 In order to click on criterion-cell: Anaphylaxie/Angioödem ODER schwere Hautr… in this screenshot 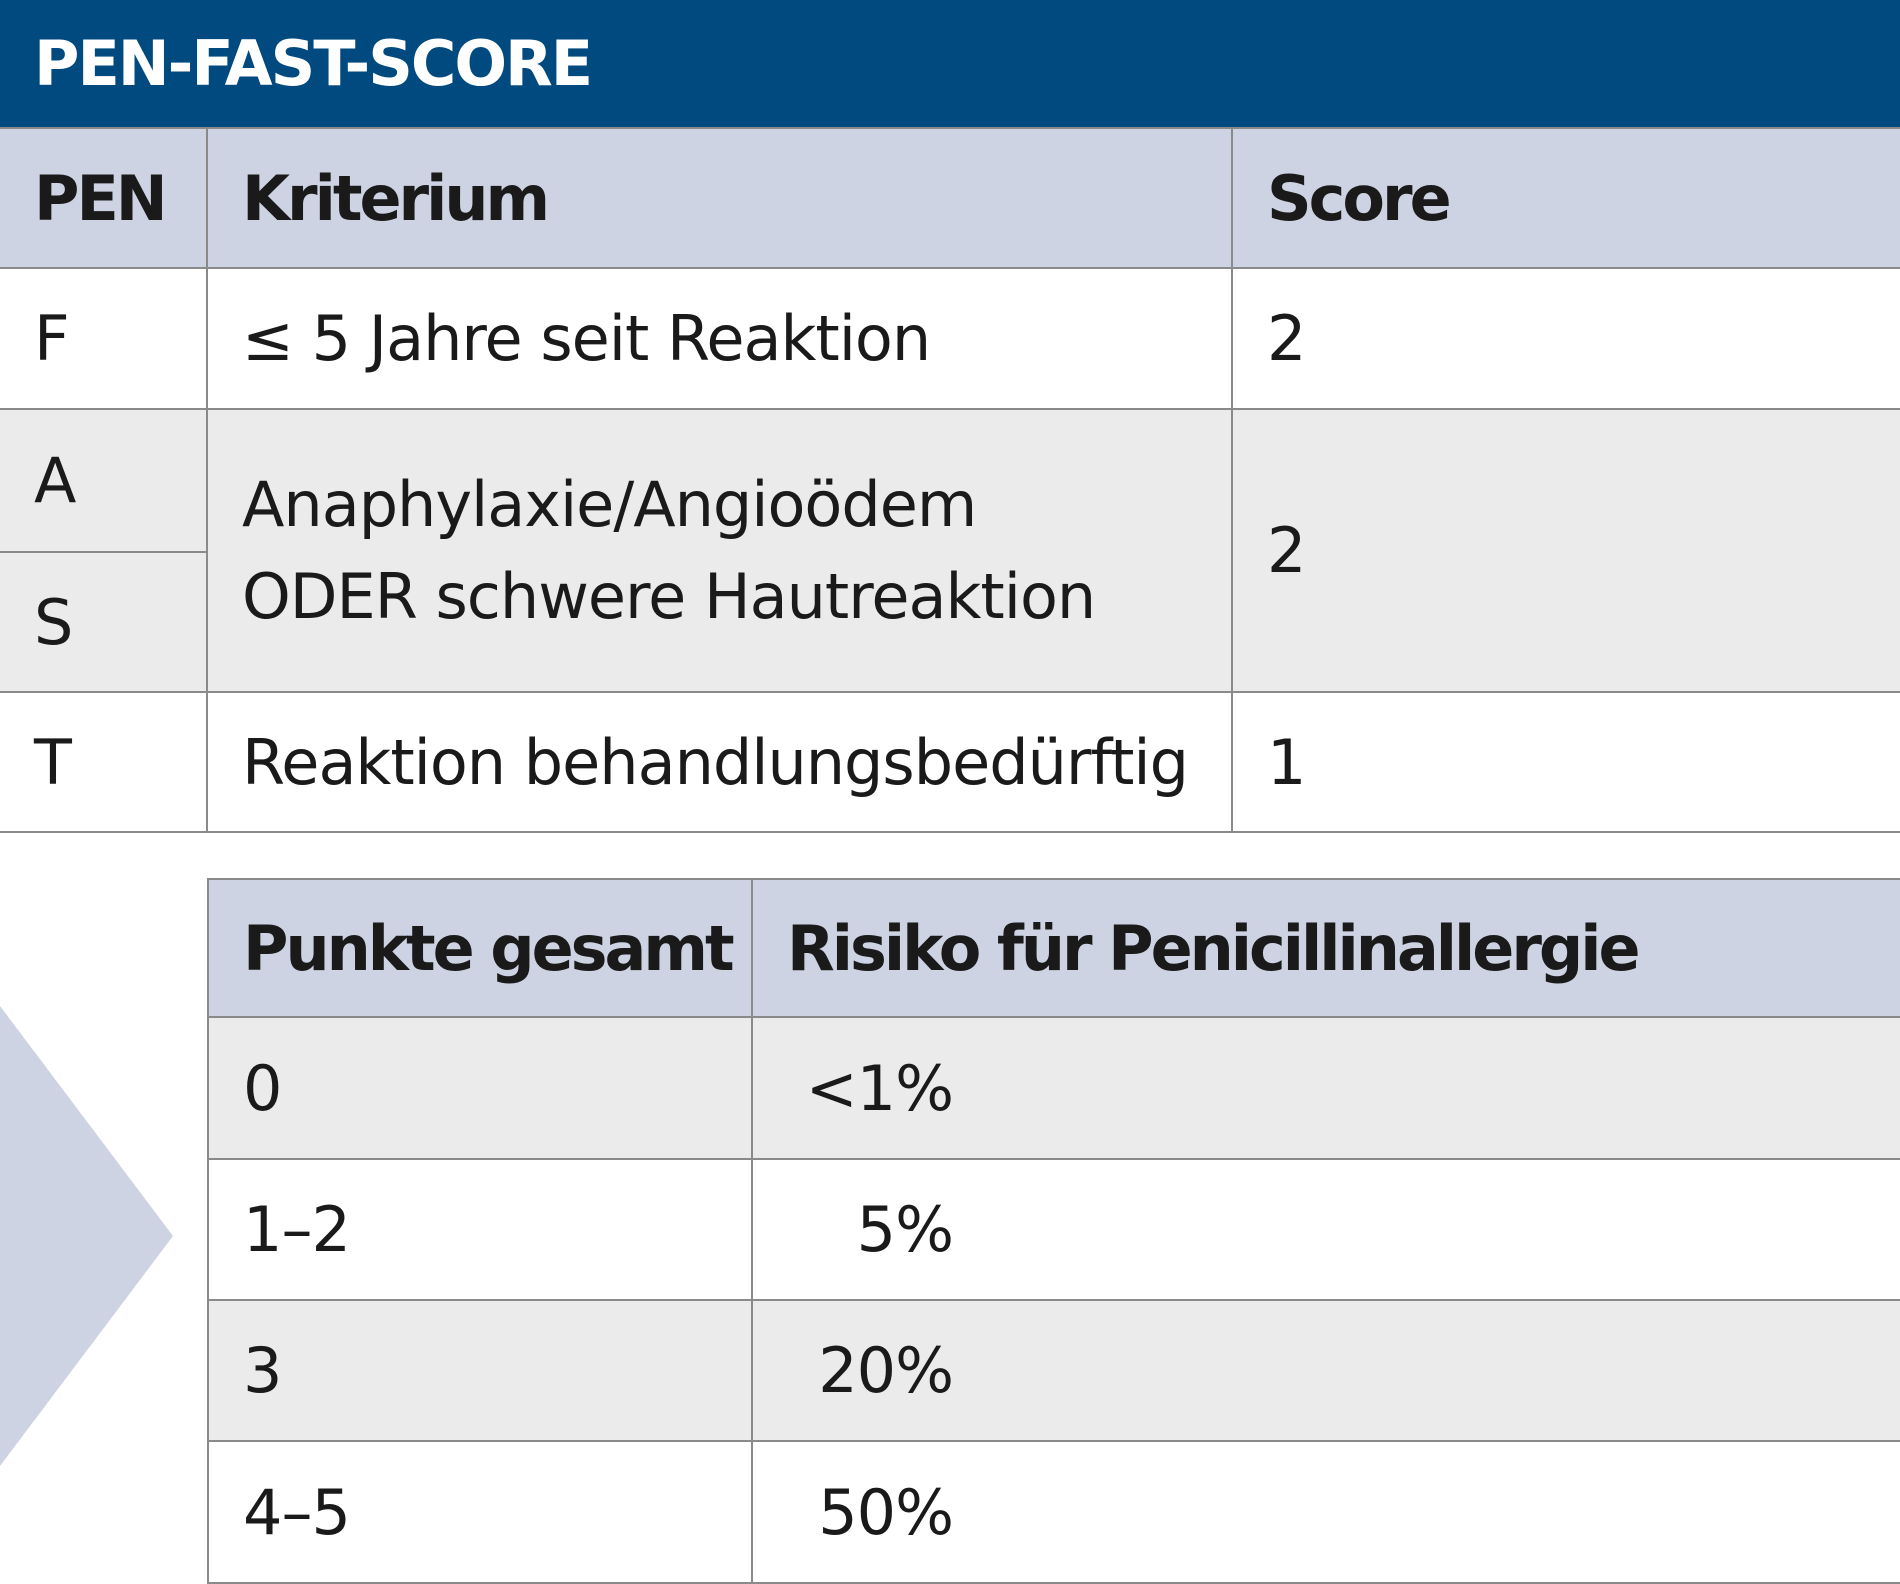, I will do `click(719, 550)`.